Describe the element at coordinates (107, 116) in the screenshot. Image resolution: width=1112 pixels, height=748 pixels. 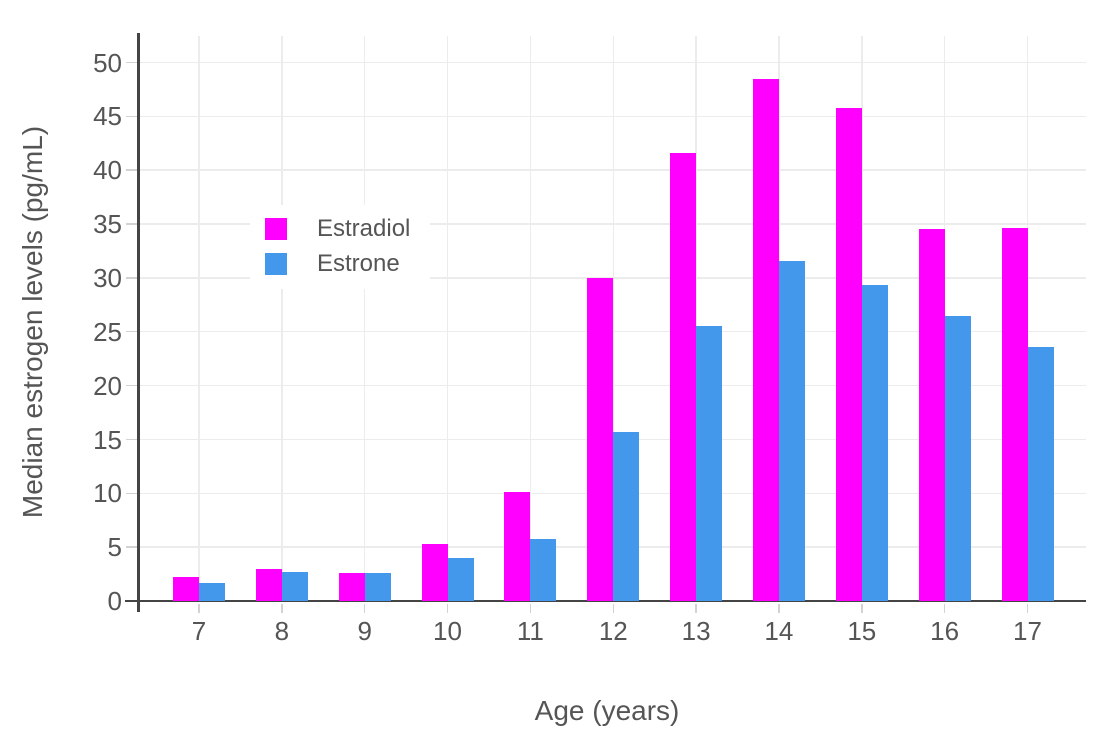
I see `y-tick-label-45: 45` at that location.